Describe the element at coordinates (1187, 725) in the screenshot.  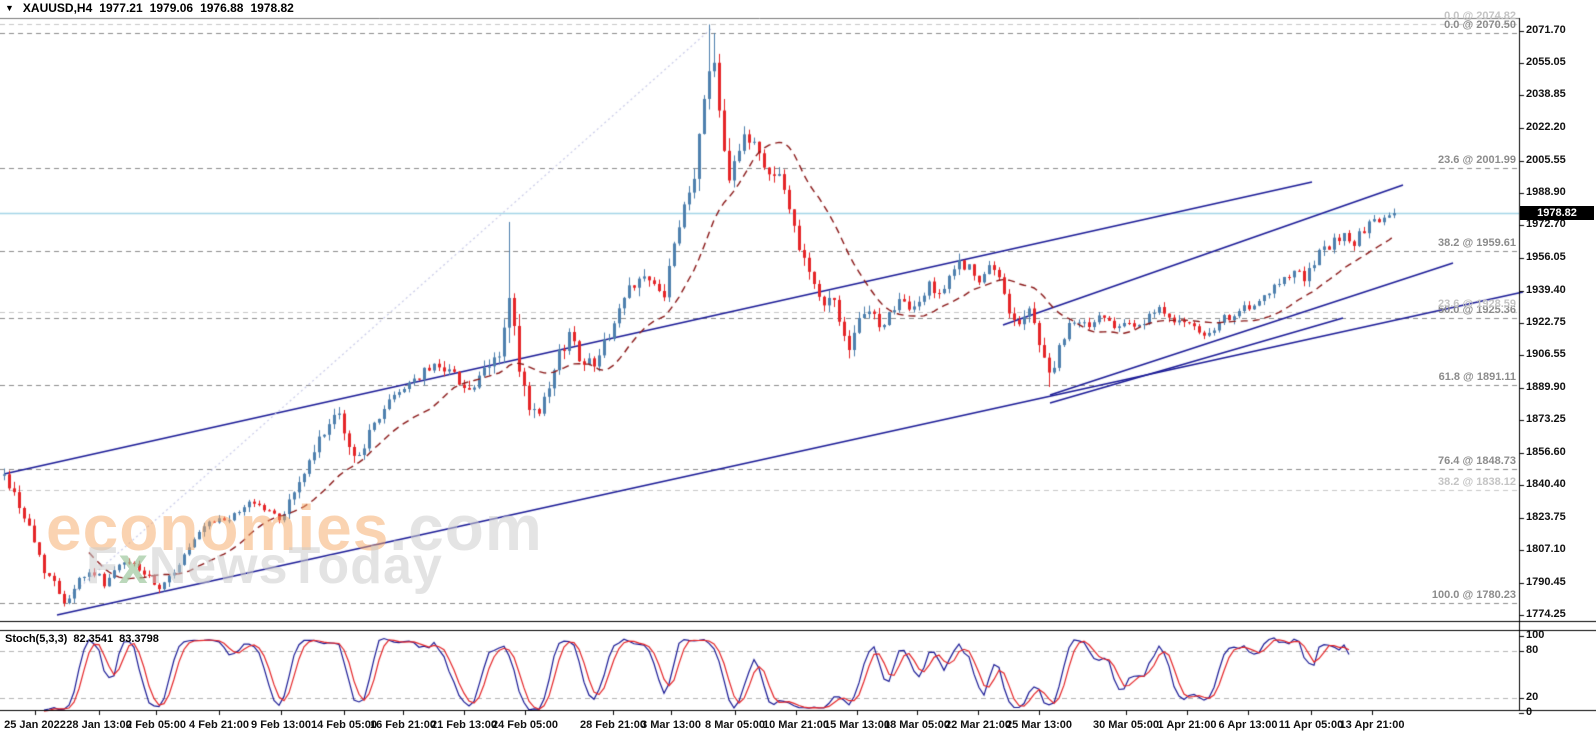
I see `time-axis-label: 1 Apr 21:00` at that location.